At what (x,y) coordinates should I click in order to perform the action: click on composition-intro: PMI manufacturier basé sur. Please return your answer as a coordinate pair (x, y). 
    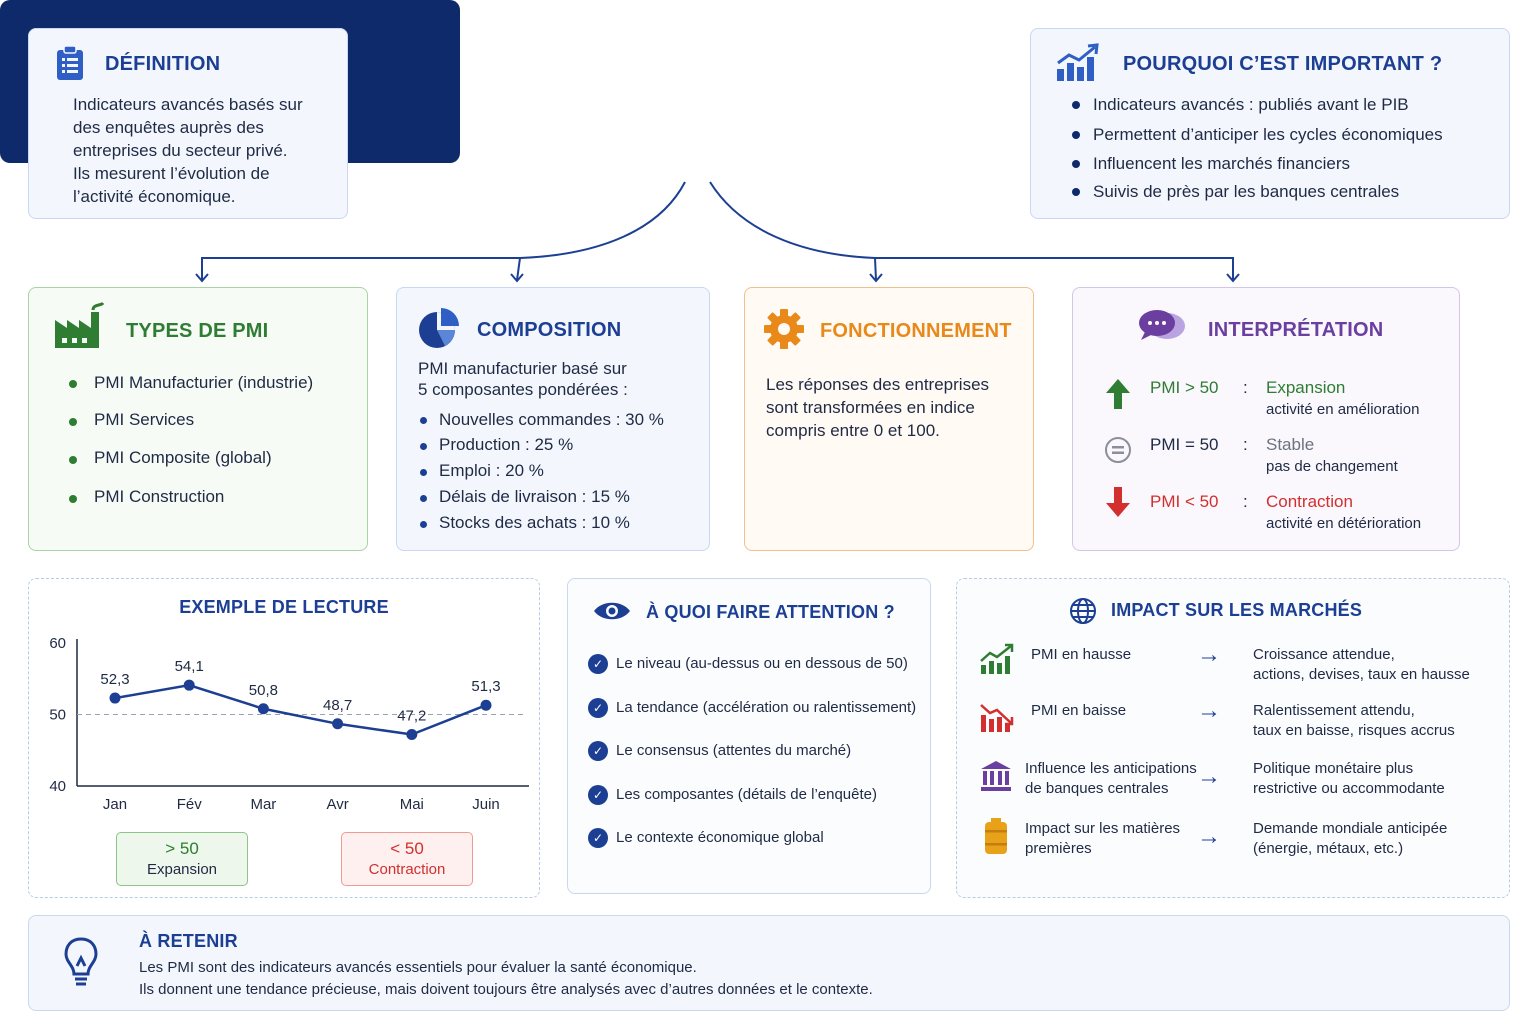
    Looking at the image, I should click on (522, 368).